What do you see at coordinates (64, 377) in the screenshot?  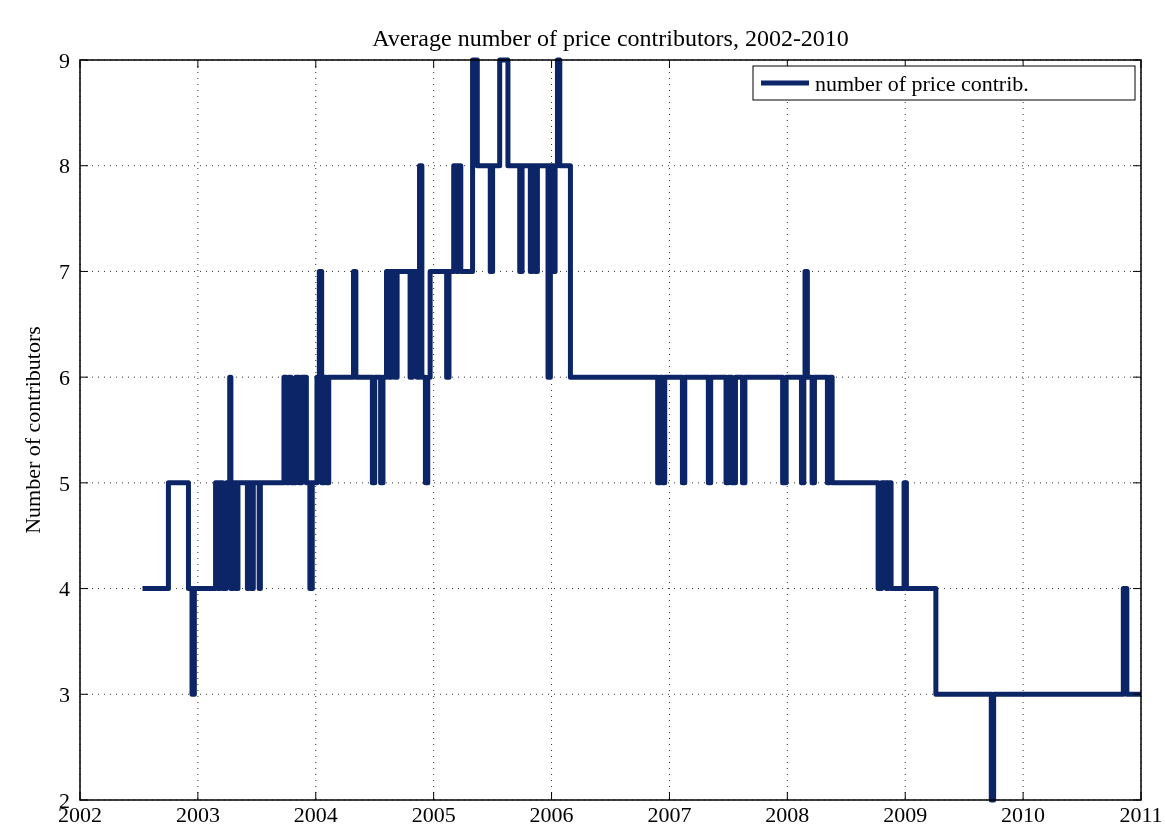 I see `y-tick-label: 6` at bounding box center [64, 377].